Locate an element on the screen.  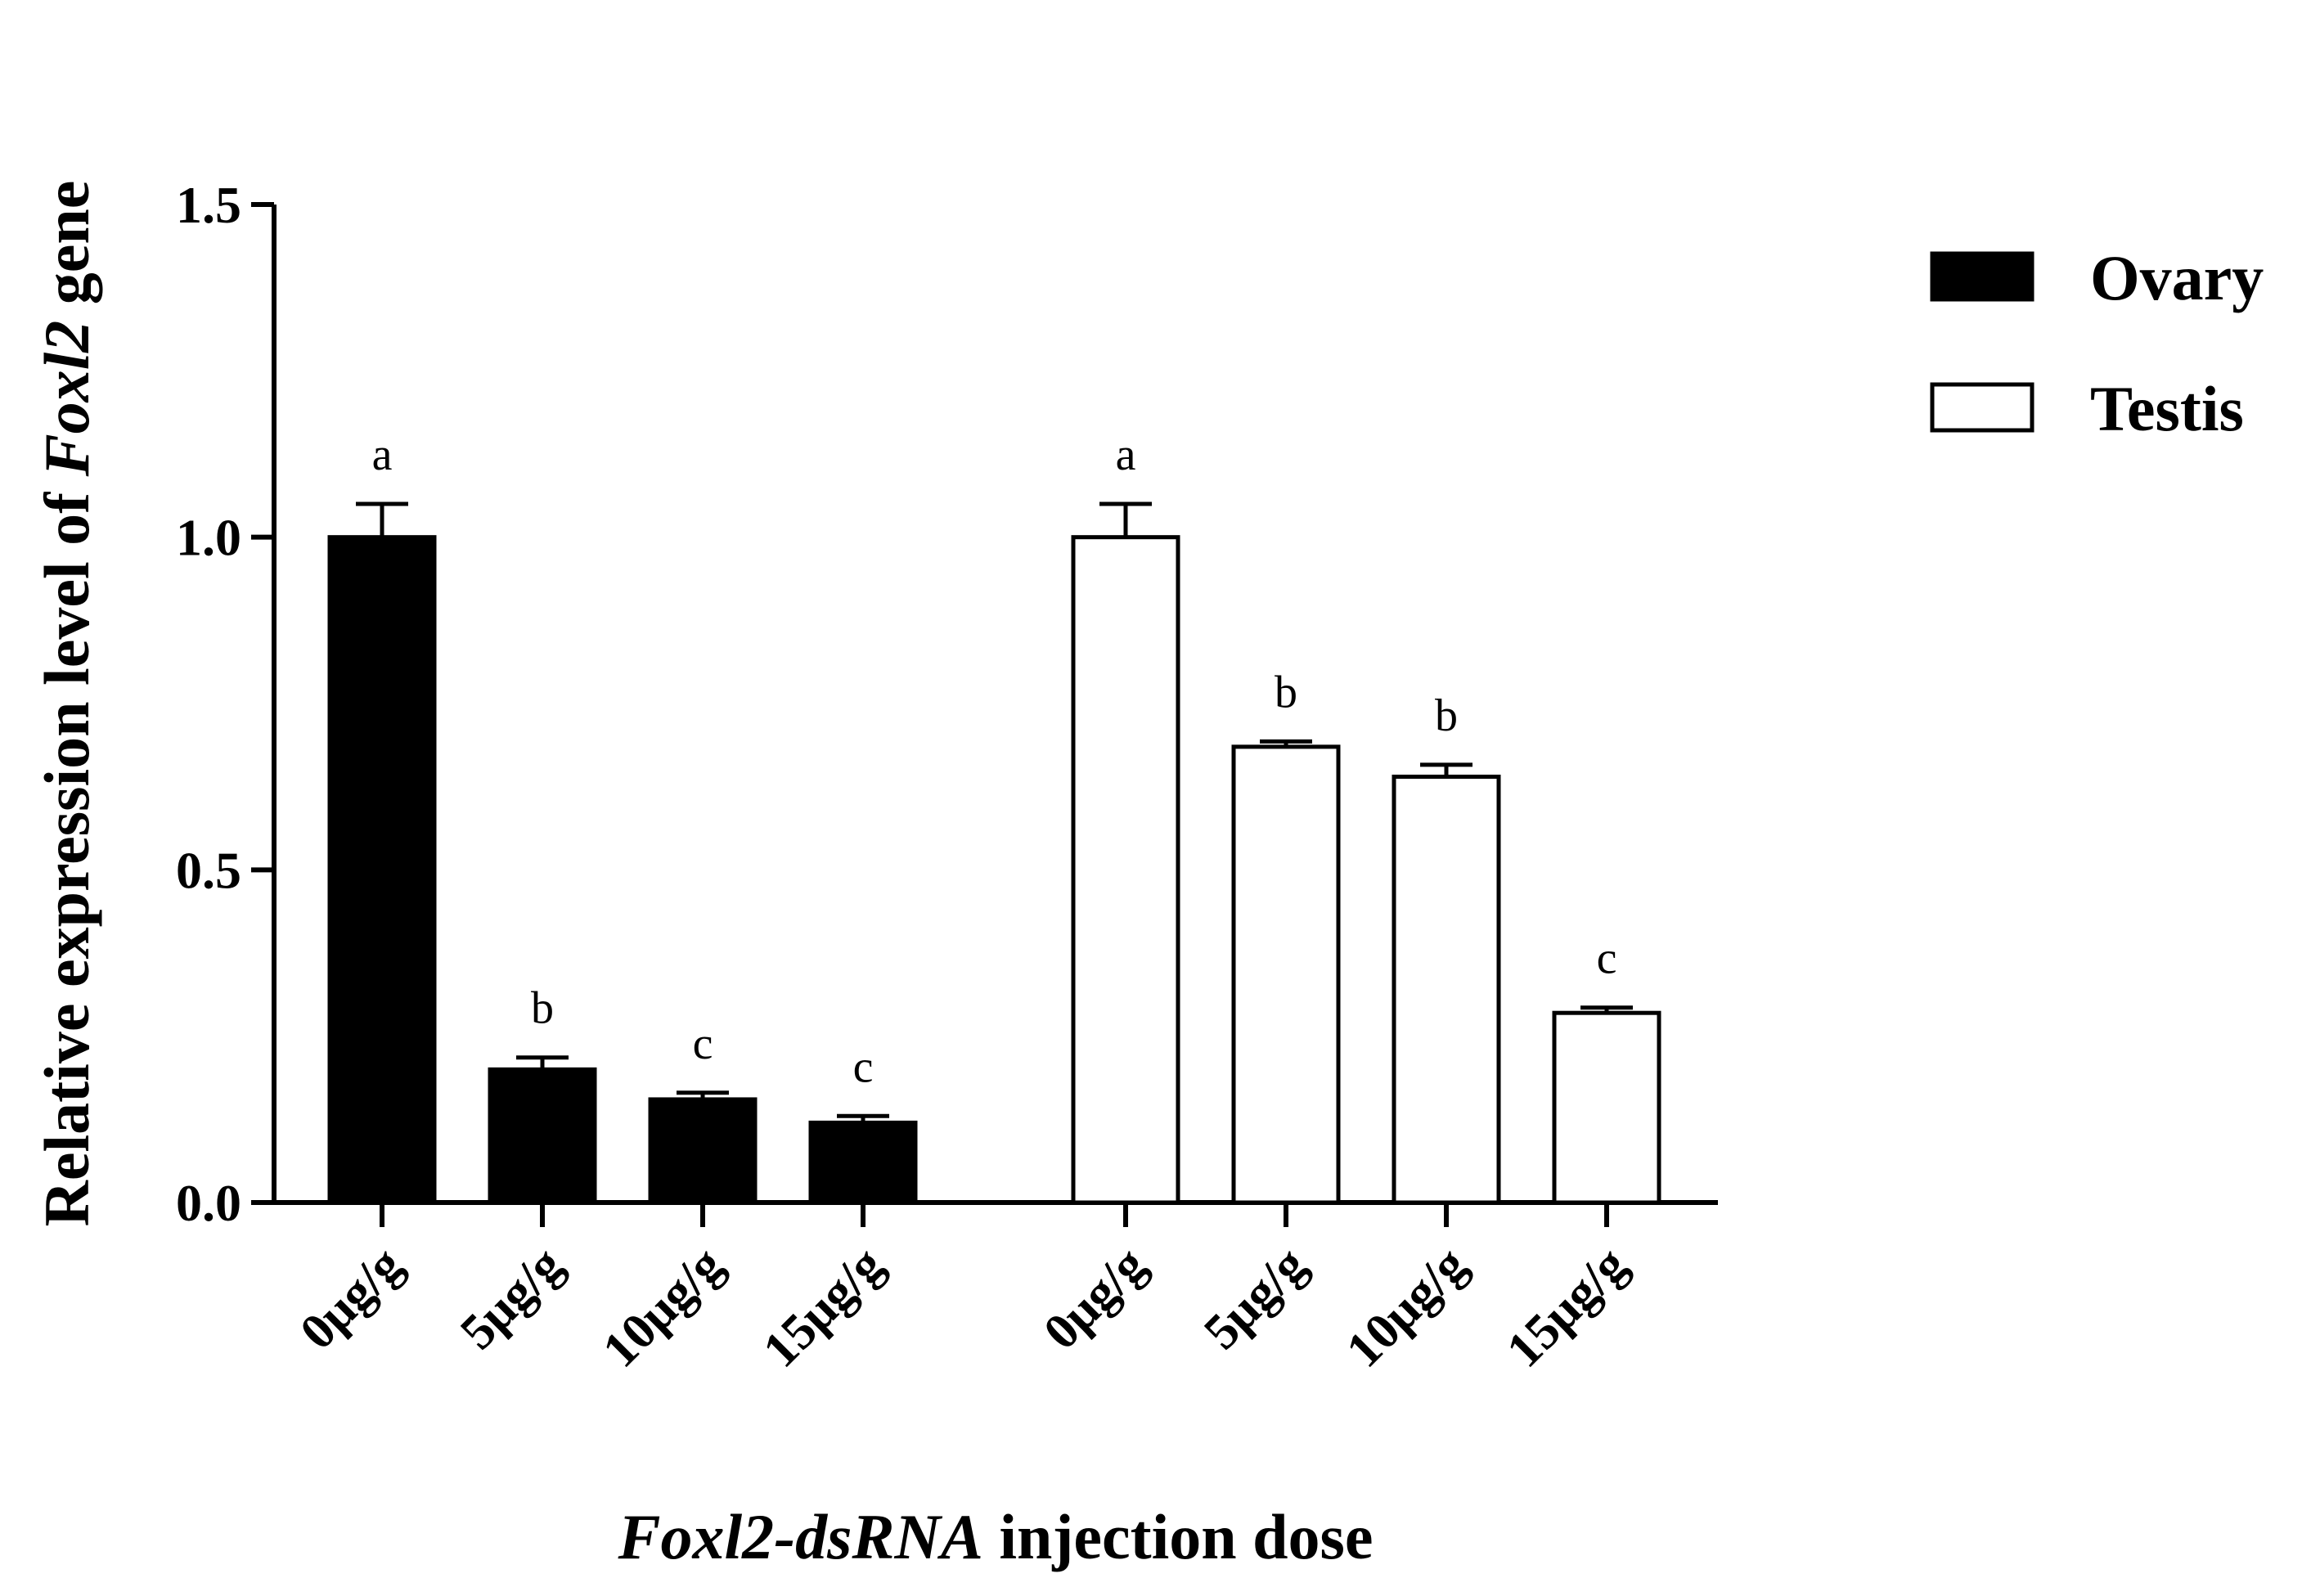
x-axis-title: Foxl2-dsRNA injection dose is located at coordinates (995, 1536).